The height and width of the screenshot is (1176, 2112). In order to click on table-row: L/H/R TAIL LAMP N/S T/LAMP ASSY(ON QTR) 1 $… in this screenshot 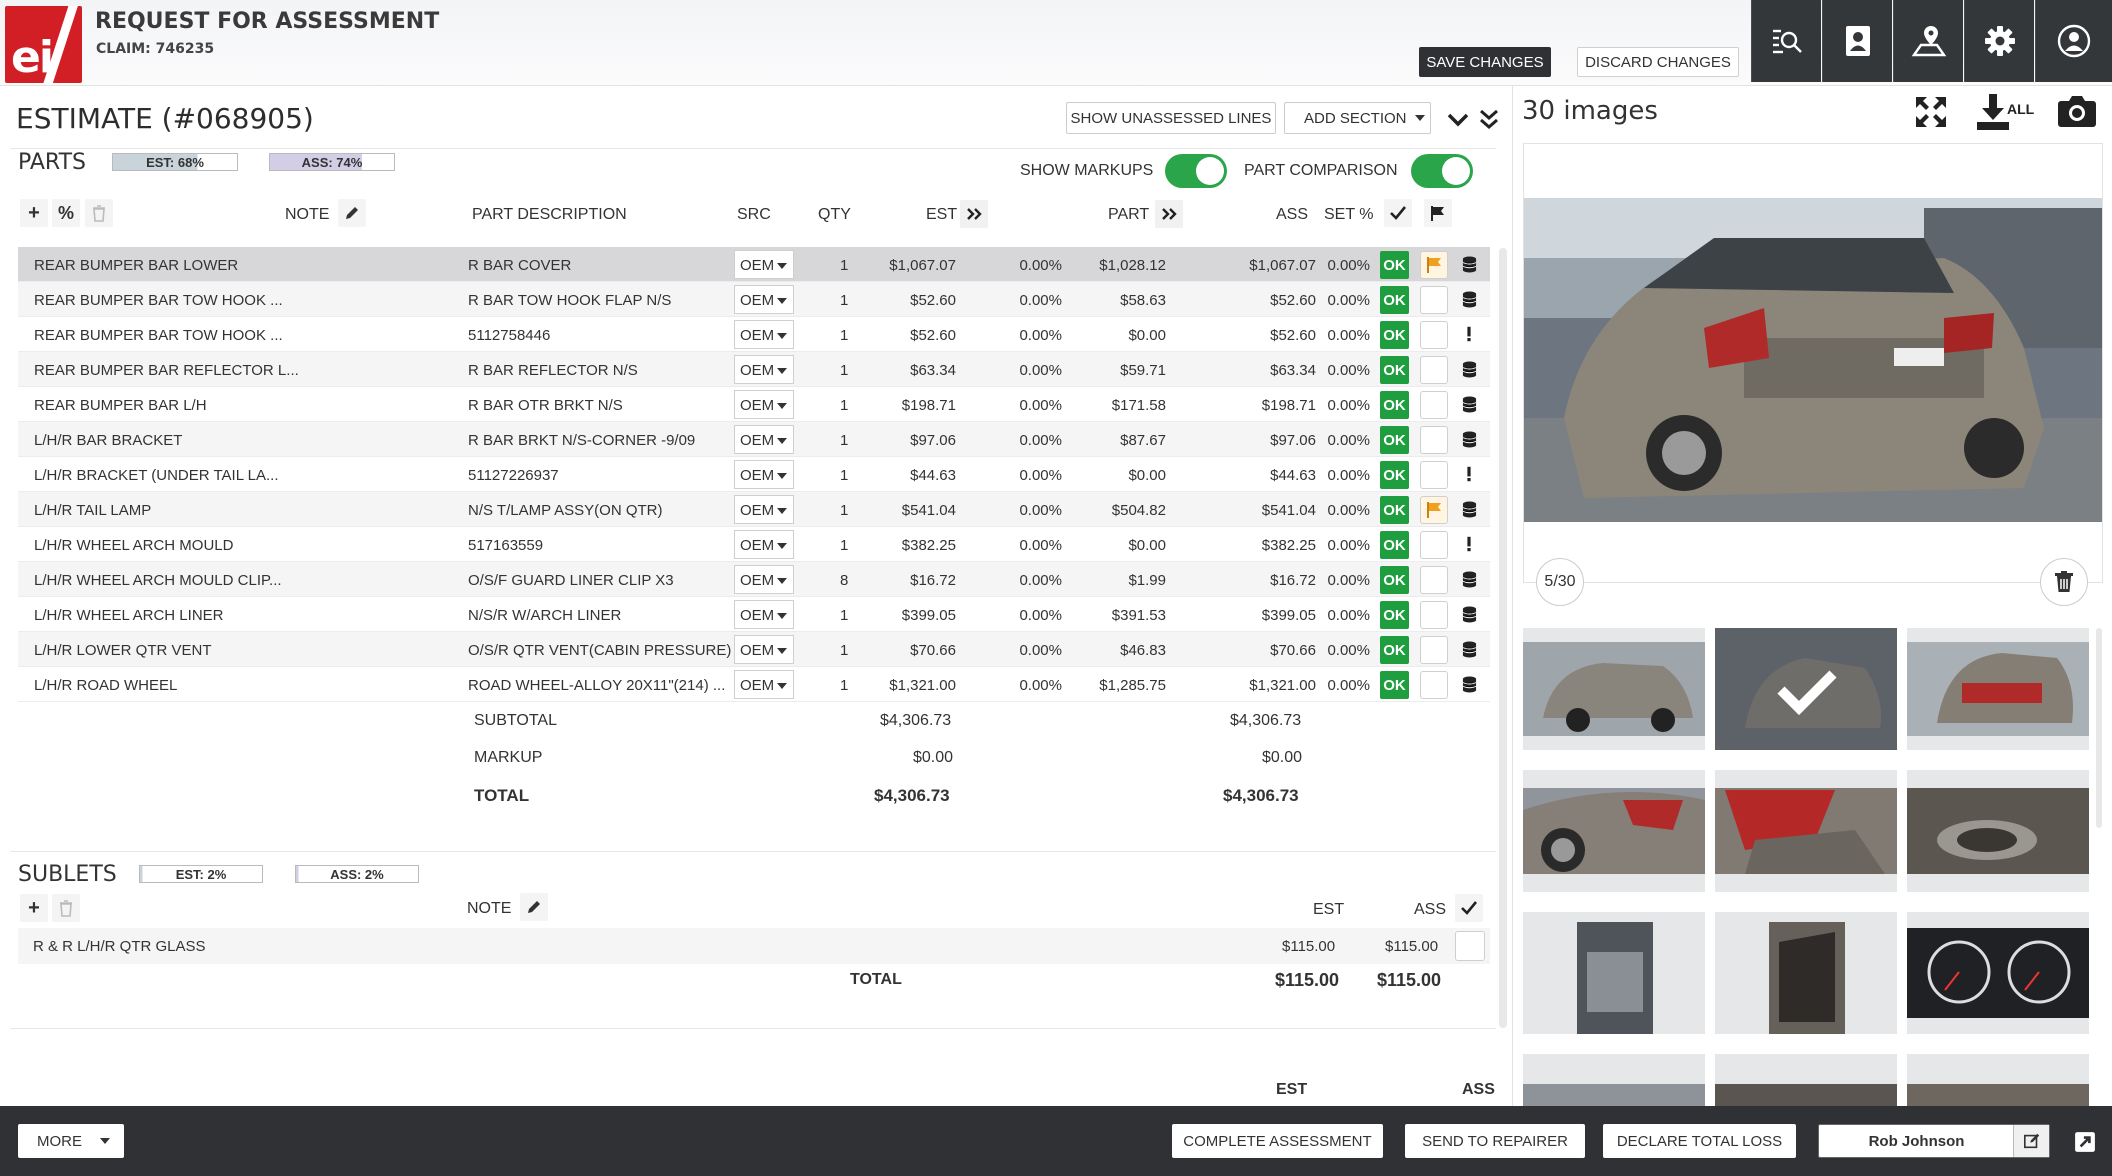, I will do `click(754, 509)`.